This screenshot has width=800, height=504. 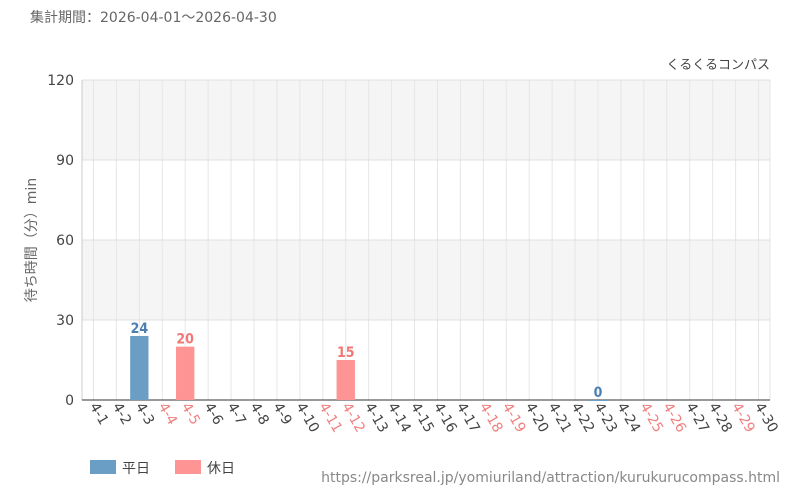 What do you see at coordinates (153, 17) in the screenshot?
I see `period: 集計期間：2026-04-01～2026-04-30` at bounding box center [153, 17].